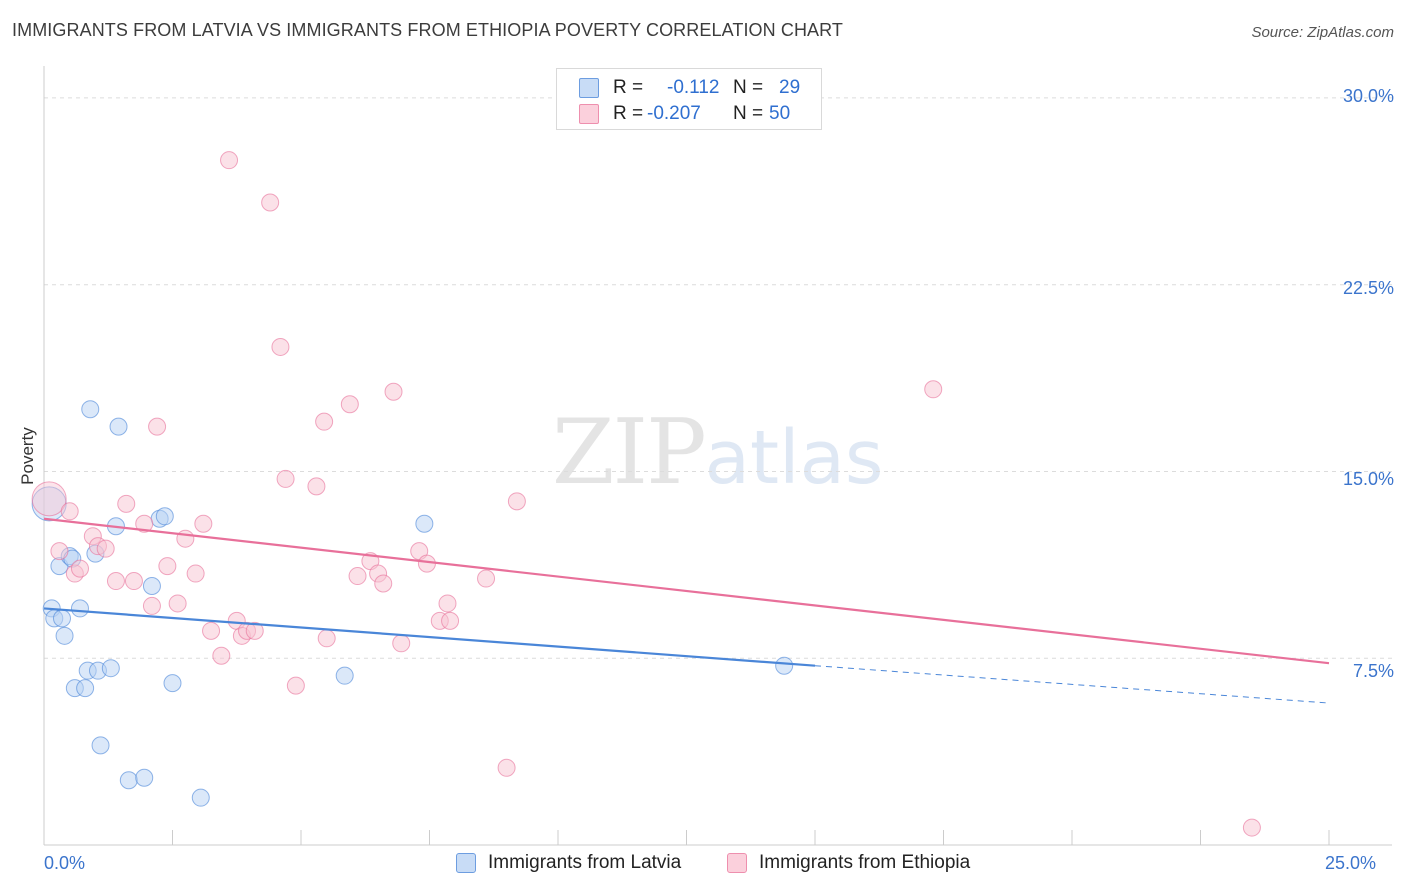  Describe the element at coordinates (27, 456) in the screenshot. I see `y-axis-label: Poverty` at that location.